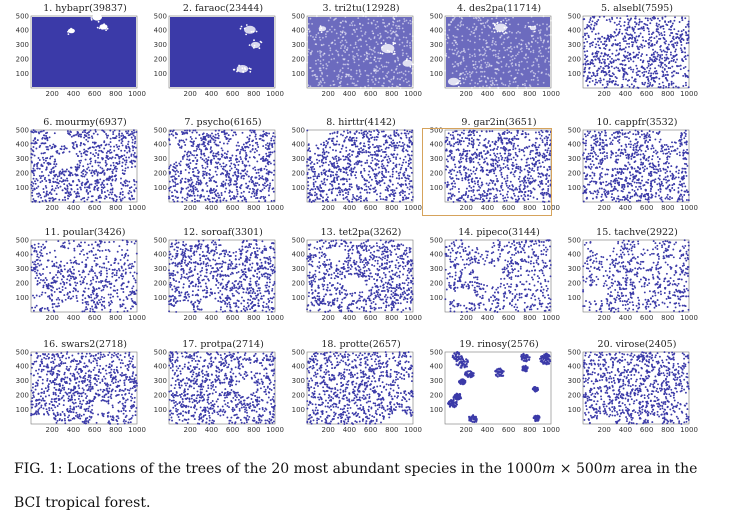  What do you see at coordinates (247, 48) in the screenshot?
I see `scatter-points` at bounding box center [247, 48].